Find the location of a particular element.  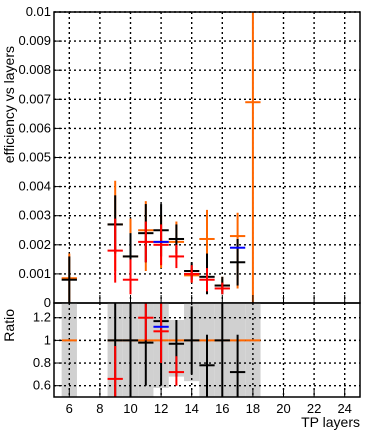

x-tick-label: 18 is located at coordinates (253, 408).